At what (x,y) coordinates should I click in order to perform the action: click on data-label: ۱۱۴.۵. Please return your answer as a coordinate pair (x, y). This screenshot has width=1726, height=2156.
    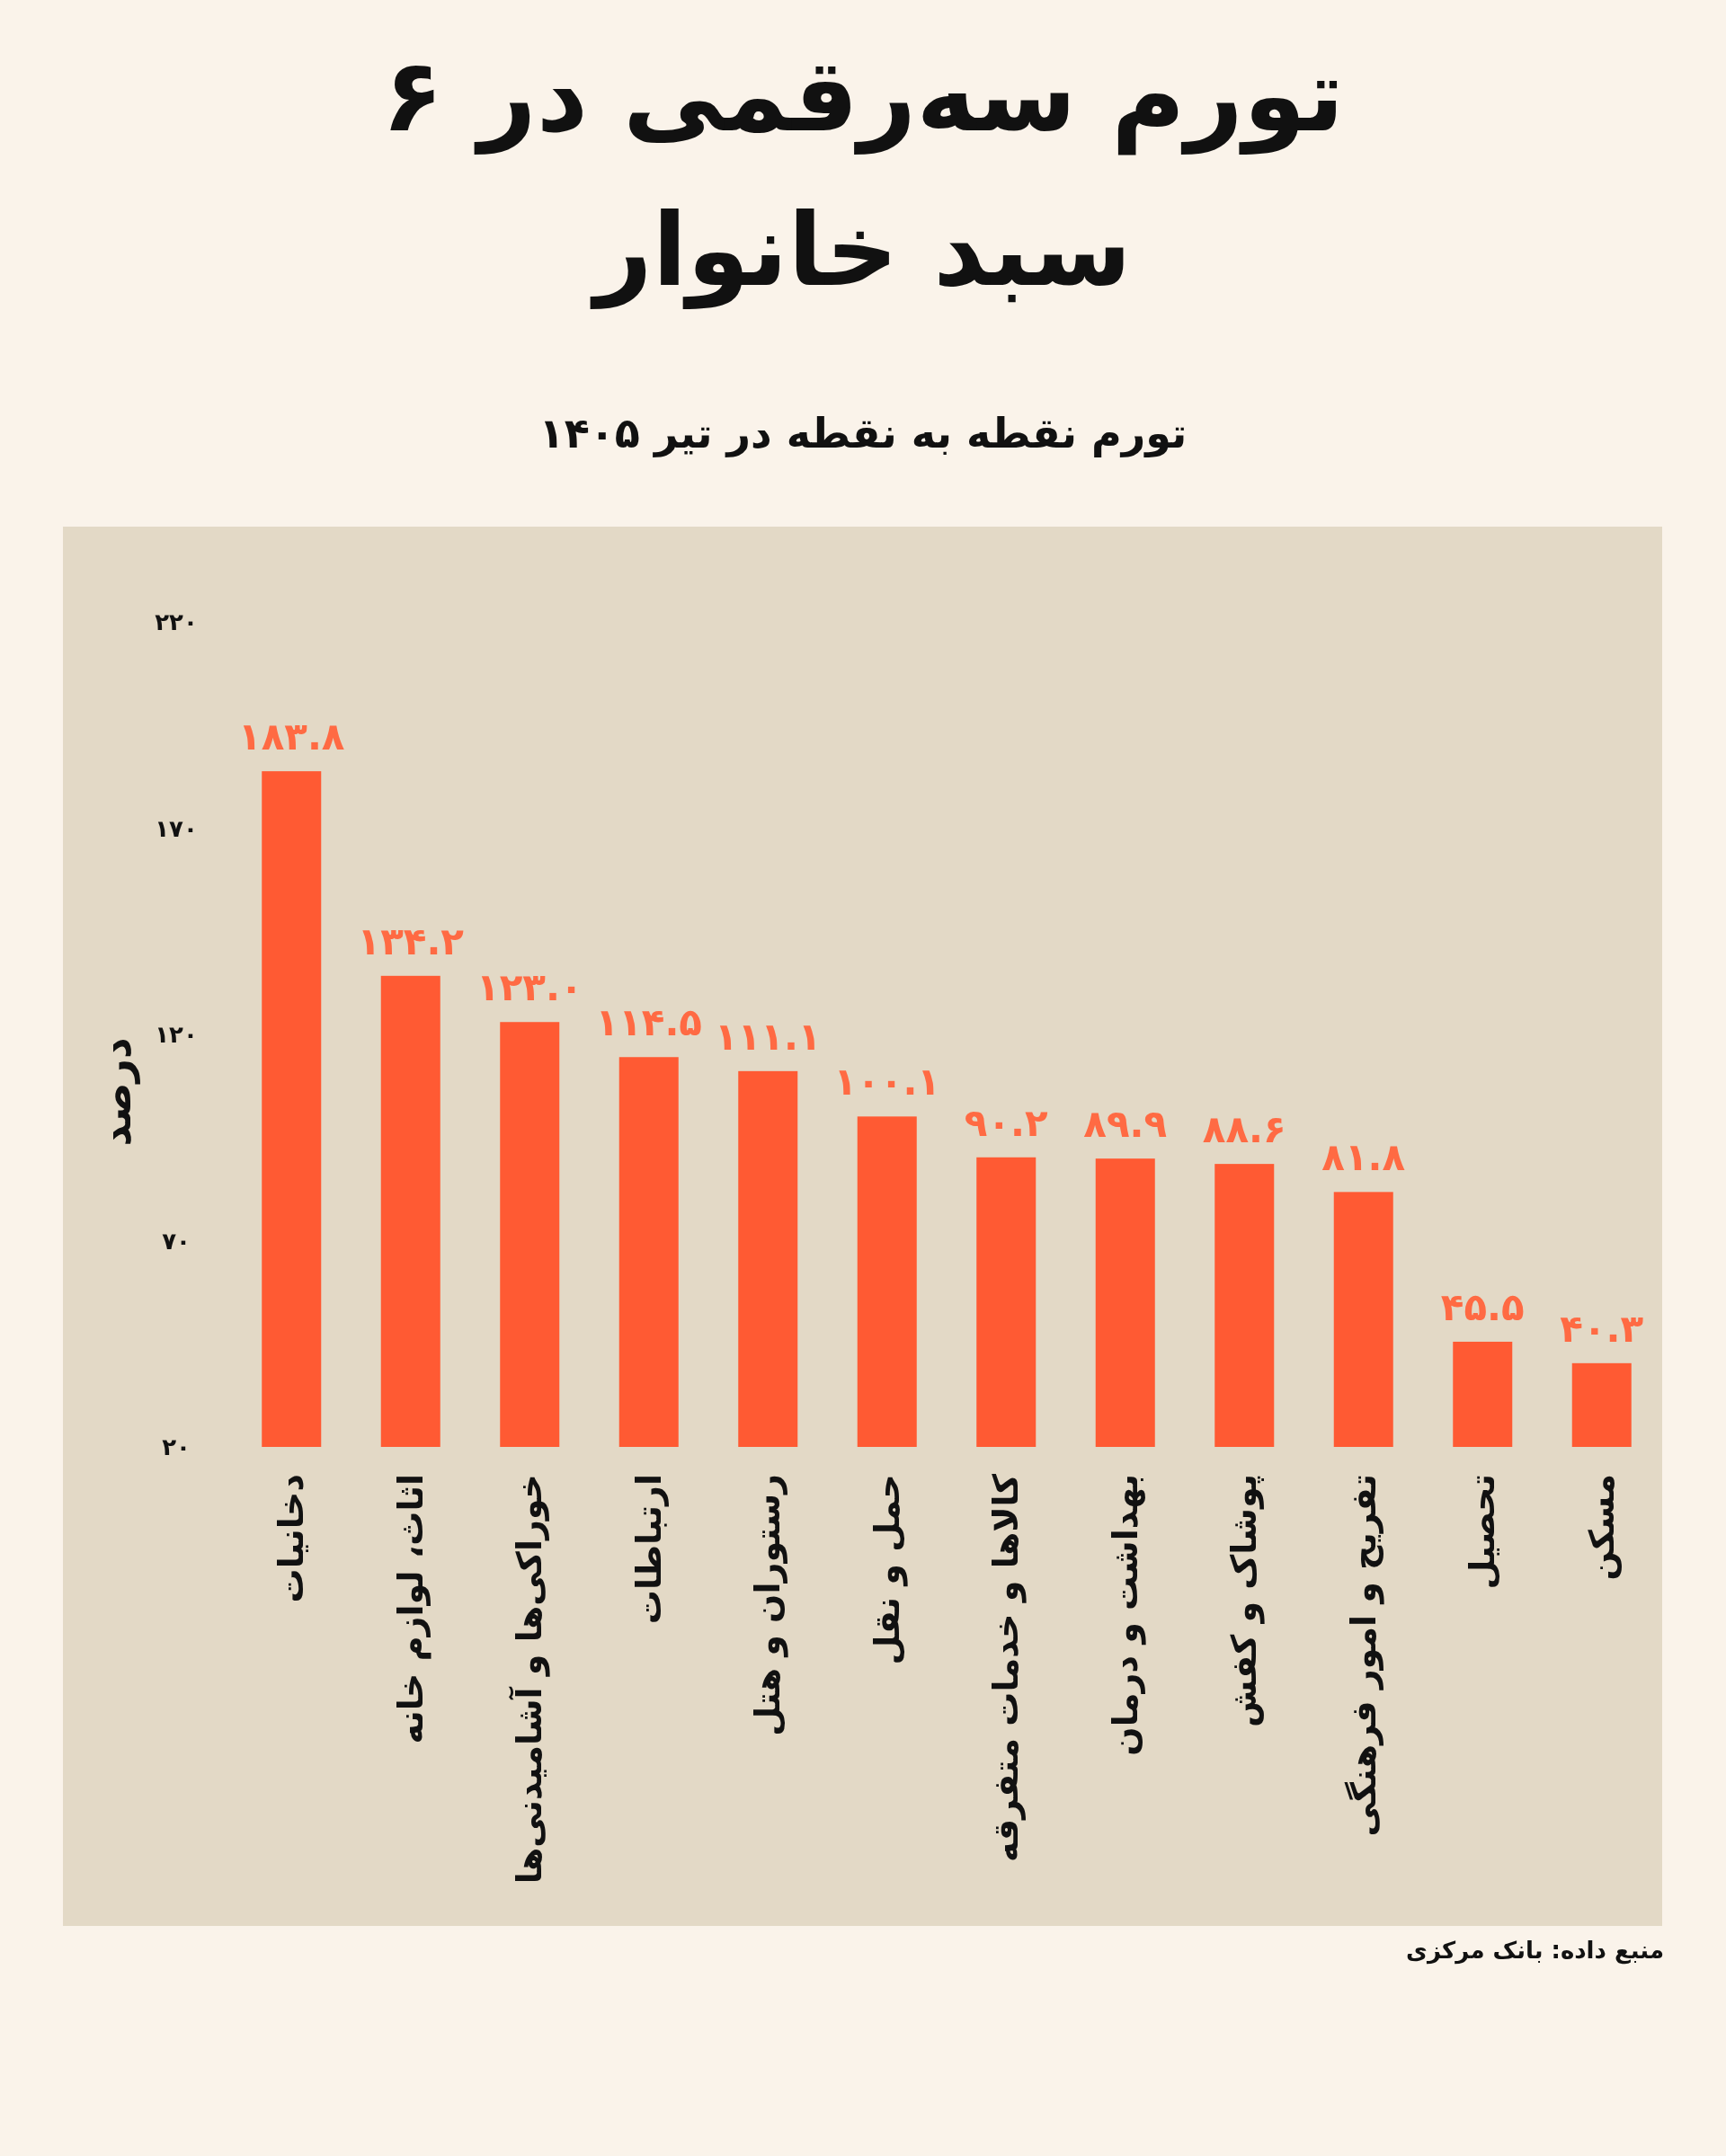
    Looking at the image, I should click on (649, 1023).